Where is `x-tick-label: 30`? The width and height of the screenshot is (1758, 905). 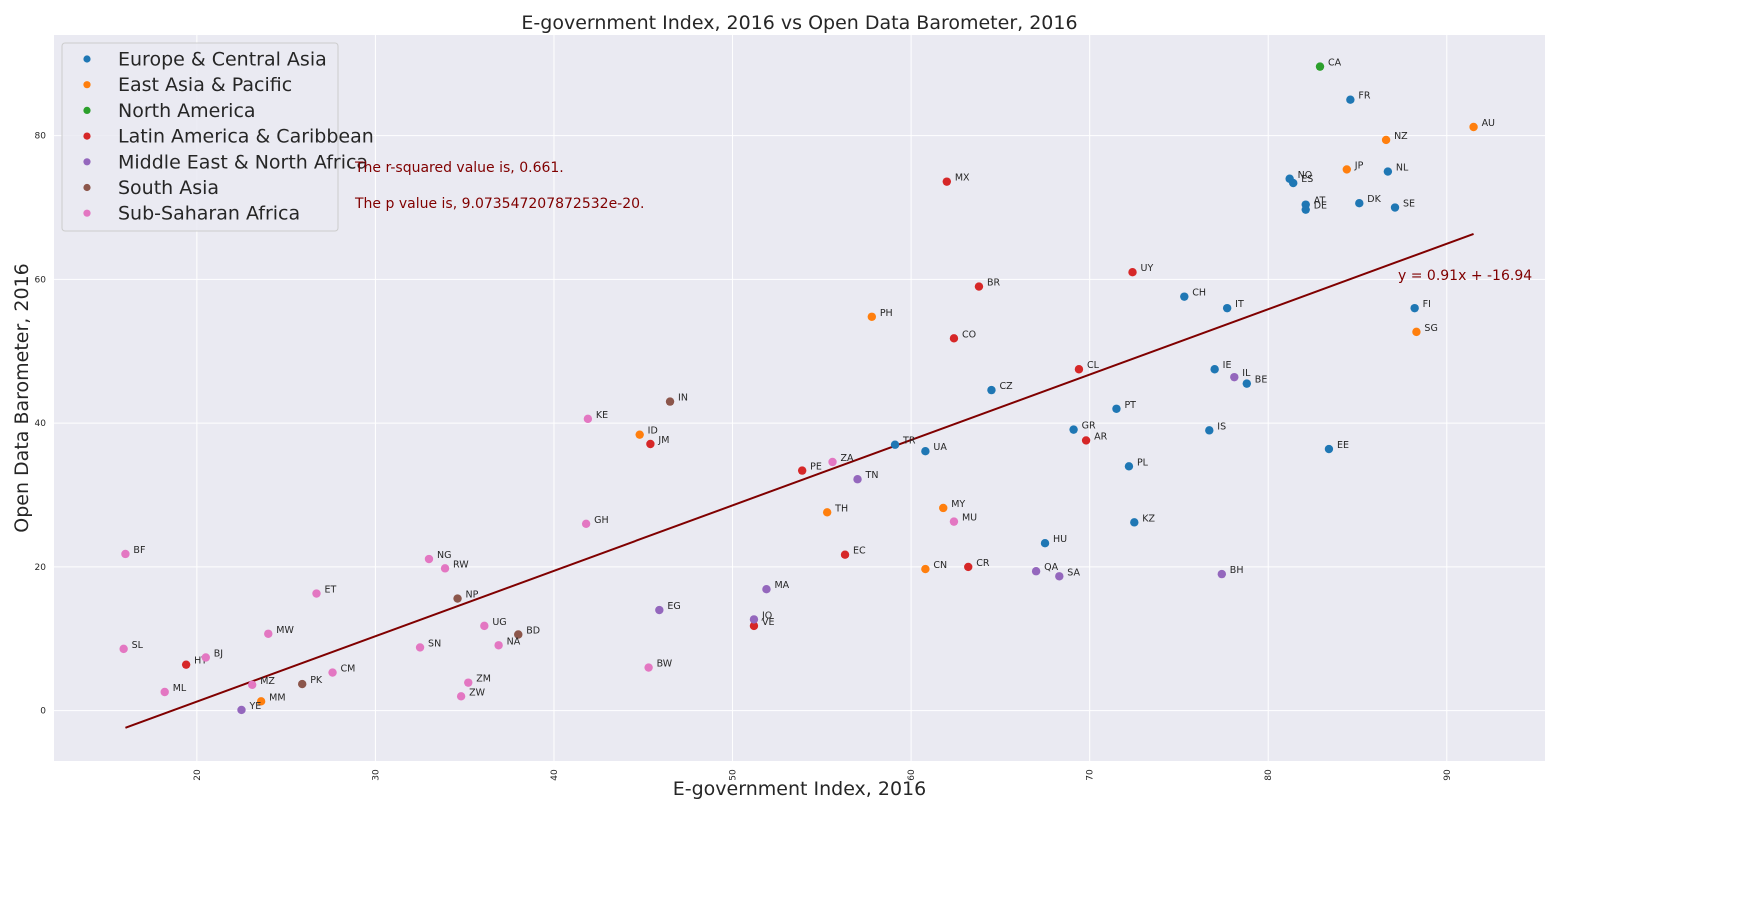 x-tick-label: 30 is located at coordinates (376, 775).